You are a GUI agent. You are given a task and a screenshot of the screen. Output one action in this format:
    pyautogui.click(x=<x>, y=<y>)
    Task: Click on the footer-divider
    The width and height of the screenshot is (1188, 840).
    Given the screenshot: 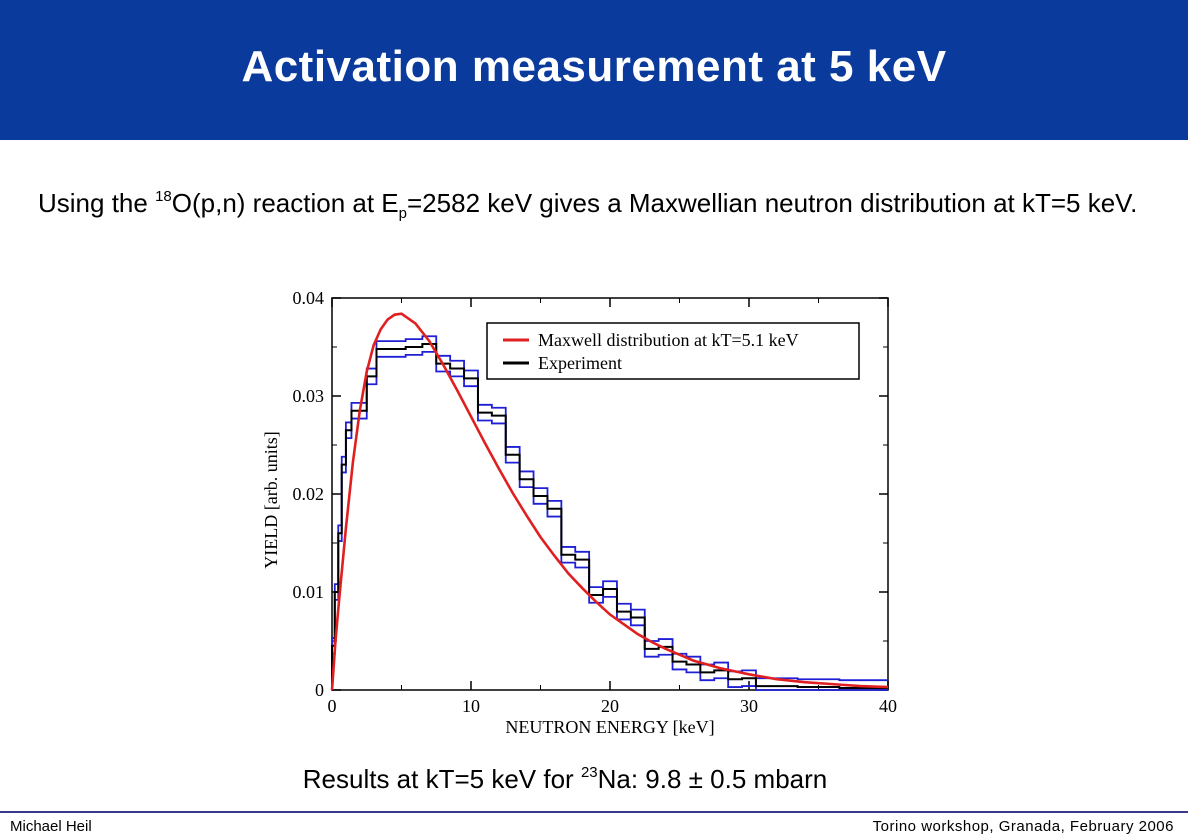 What is the action you would take?
    pyautogui.click(x=594, y=812)
    